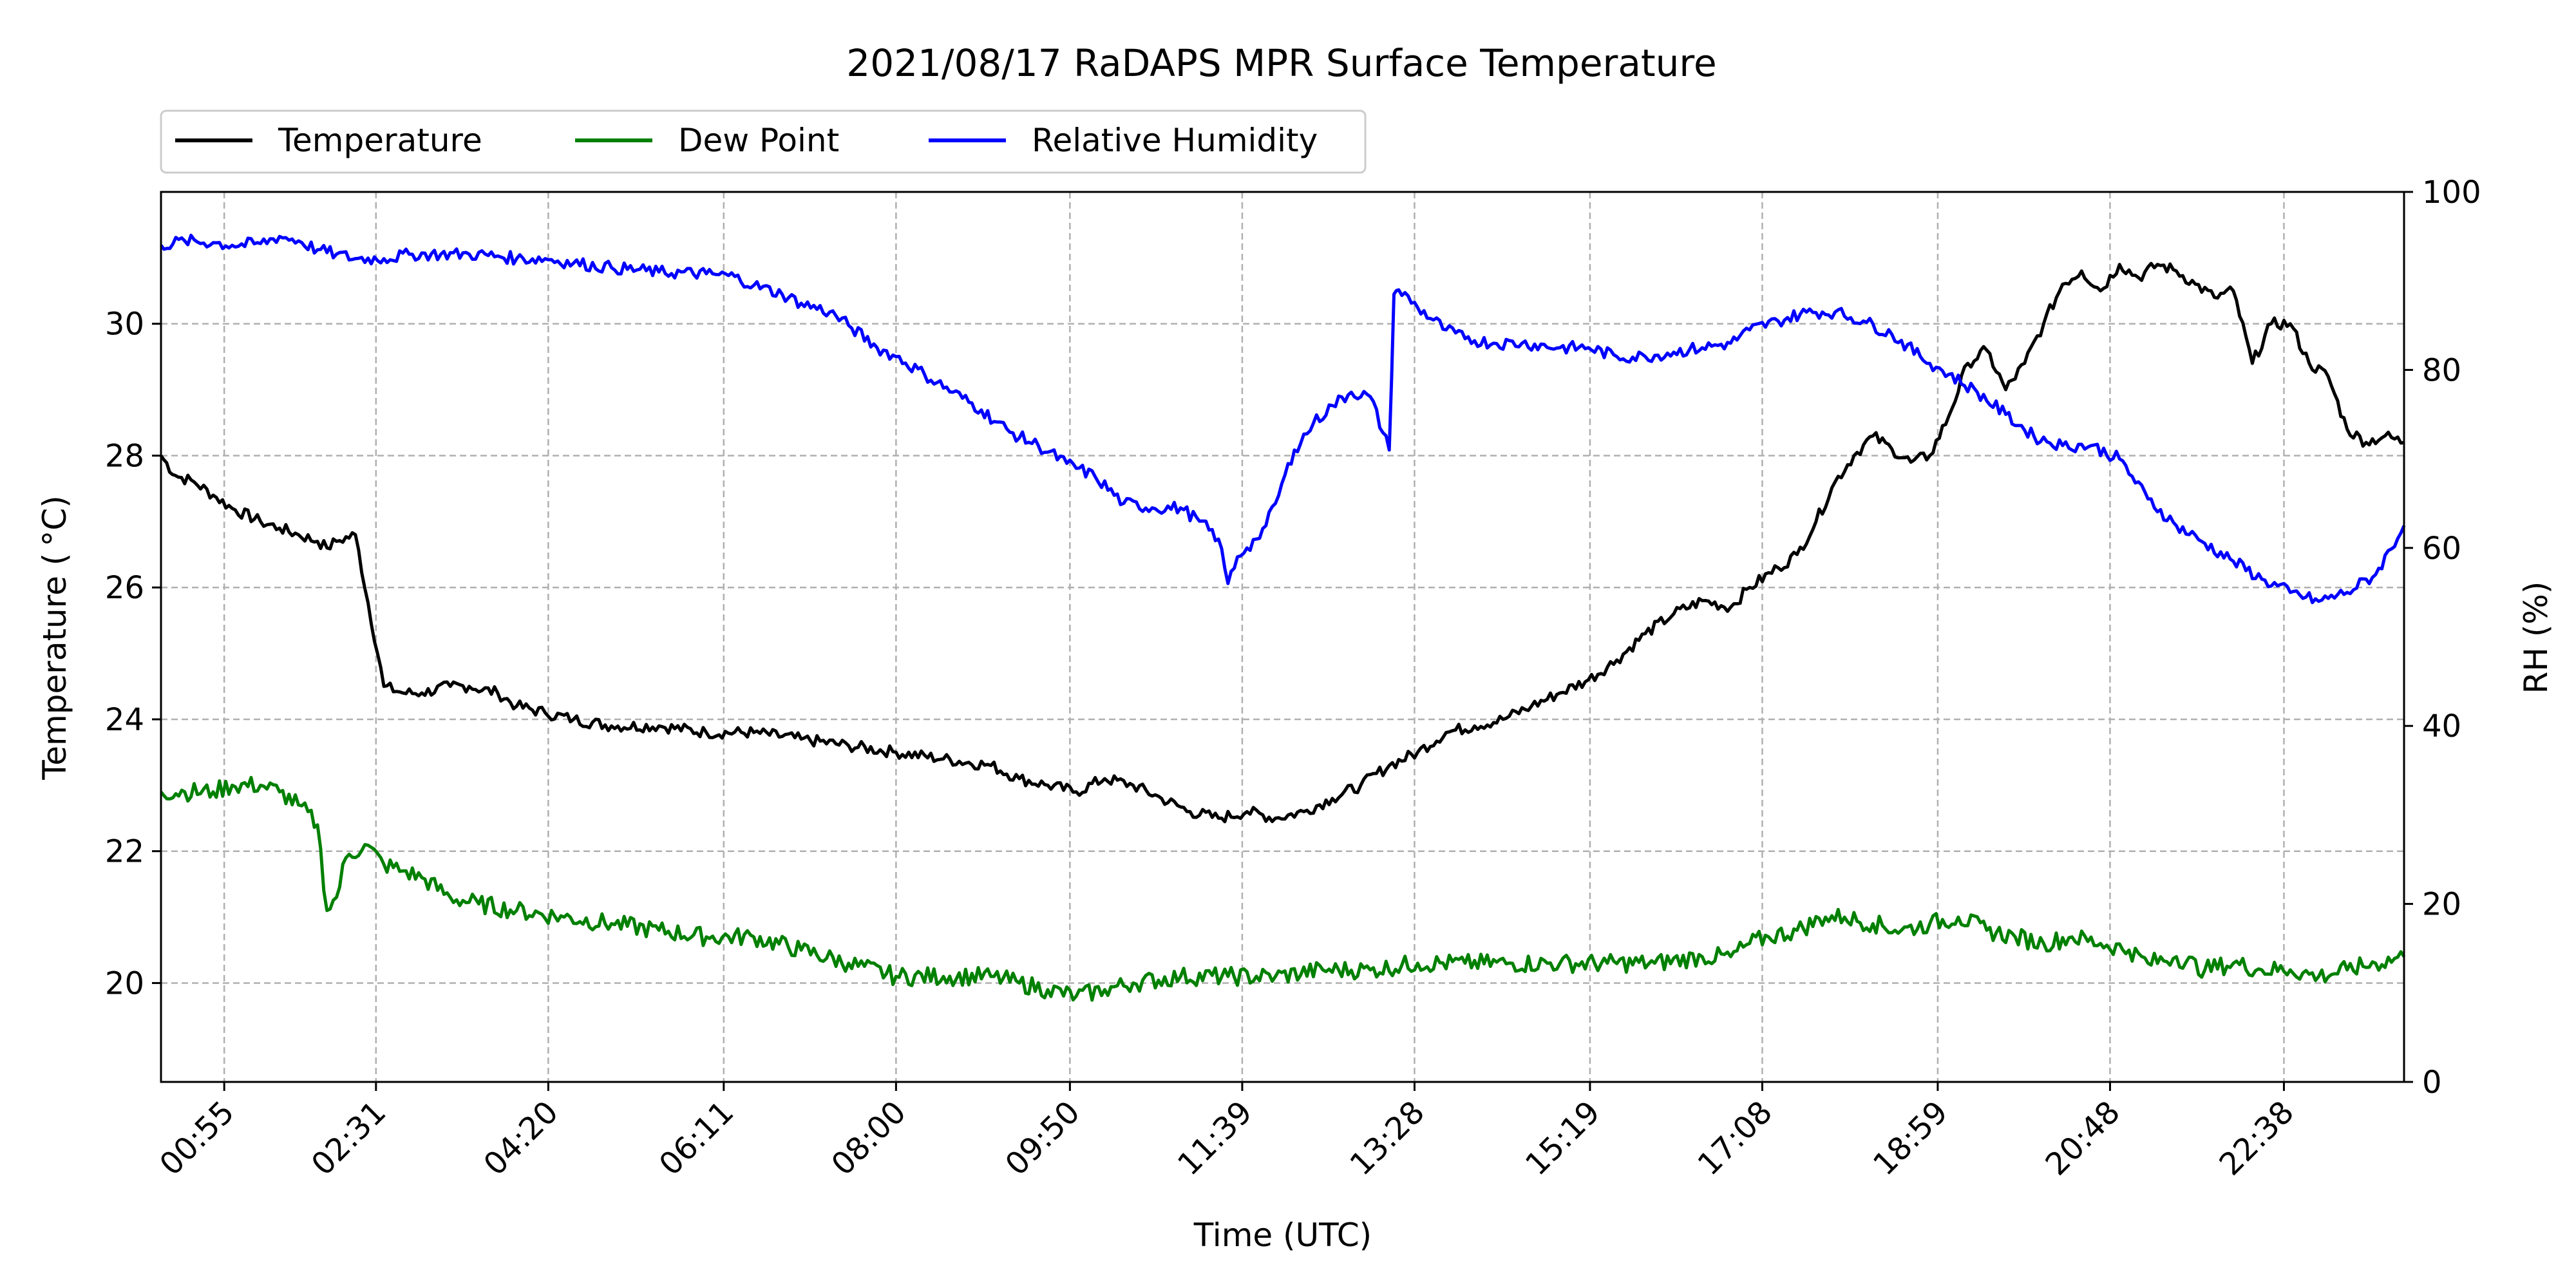 This screenshot has width=2576, height=1288. Describe the element at coordinates (758, 140) in the screenshot. I see `legend-label: Dew Point` at that location.